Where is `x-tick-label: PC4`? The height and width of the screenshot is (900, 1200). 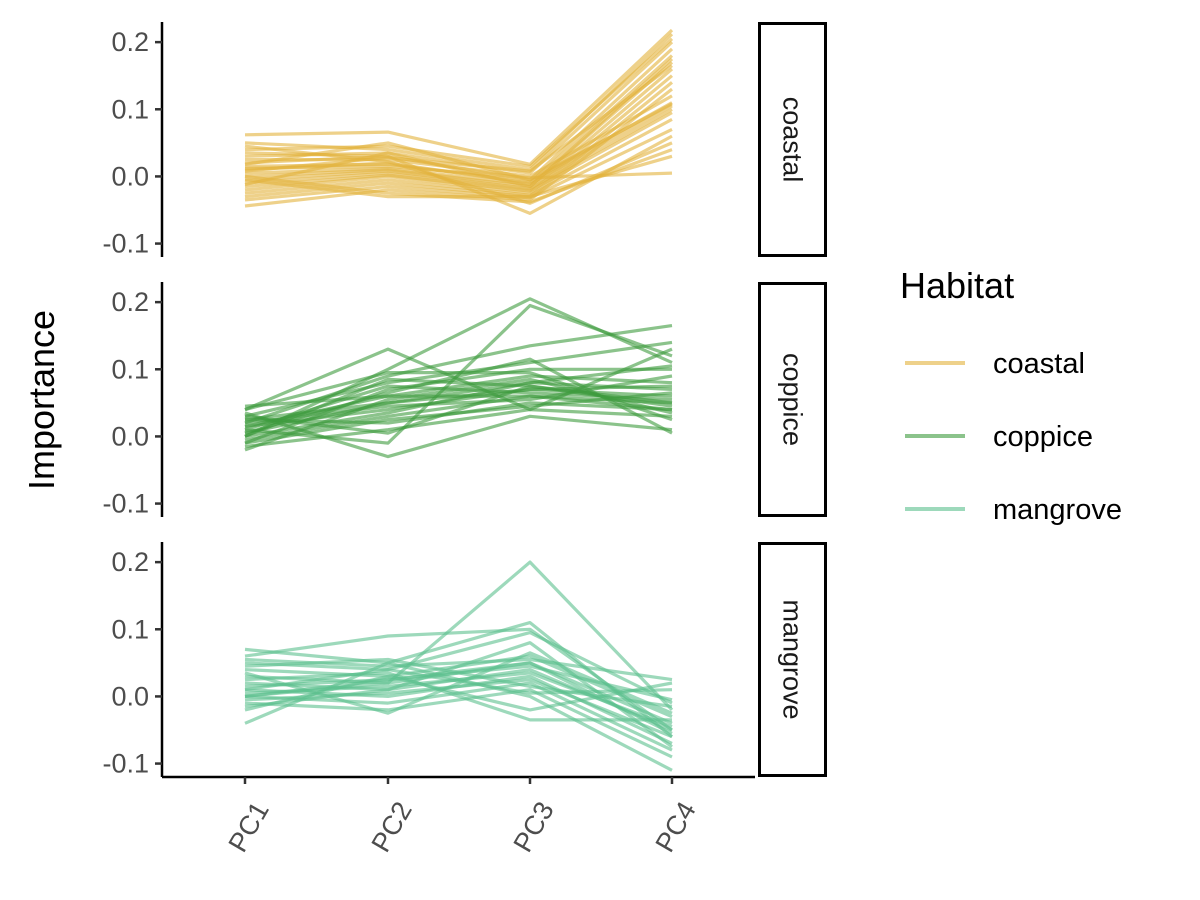
x-tick-label: PC4 is located at coordinates (676, 827).